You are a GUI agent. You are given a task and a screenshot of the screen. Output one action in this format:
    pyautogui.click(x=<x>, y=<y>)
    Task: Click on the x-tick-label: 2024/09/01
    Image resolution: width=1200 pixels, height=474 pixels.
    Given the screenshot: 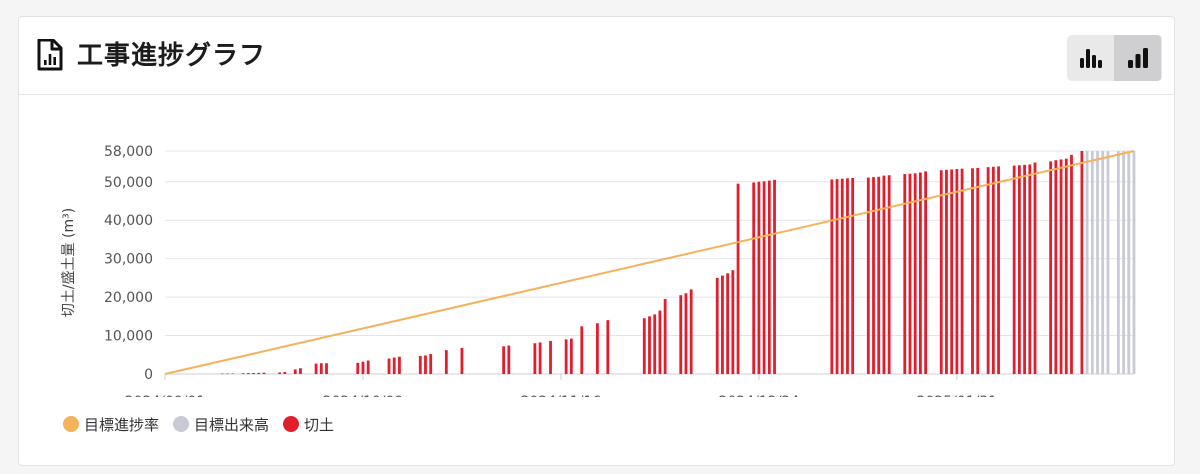 What is the action you would take?
    pyautogui.click(x=165, y=395)
    